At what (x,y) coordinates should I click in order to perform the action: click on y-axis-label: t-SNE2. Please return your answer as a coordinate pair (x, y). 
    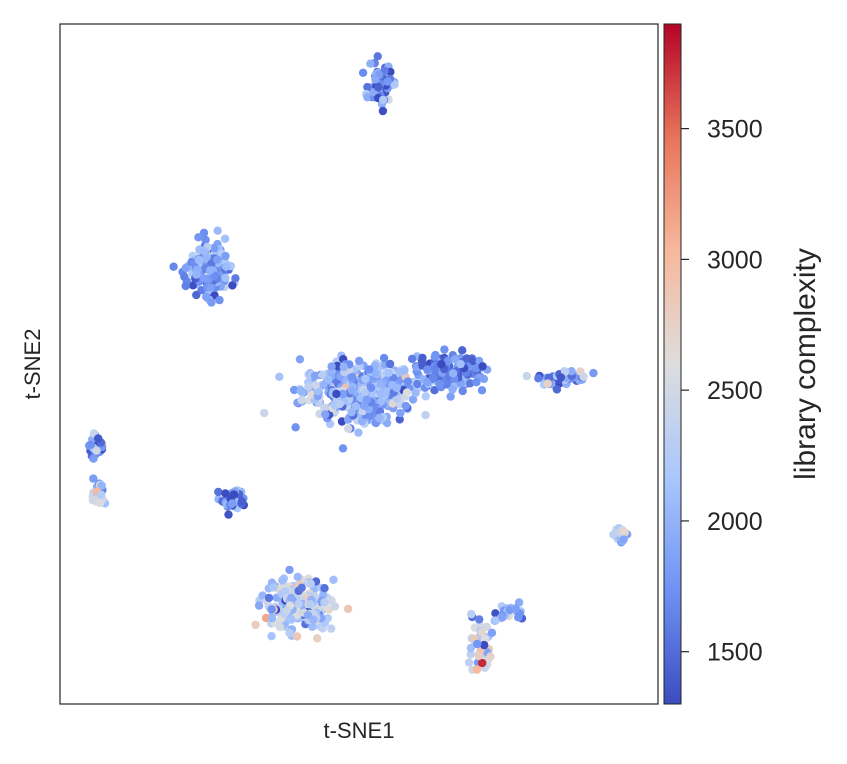
    Looking at the image, I should click on (32, 364).